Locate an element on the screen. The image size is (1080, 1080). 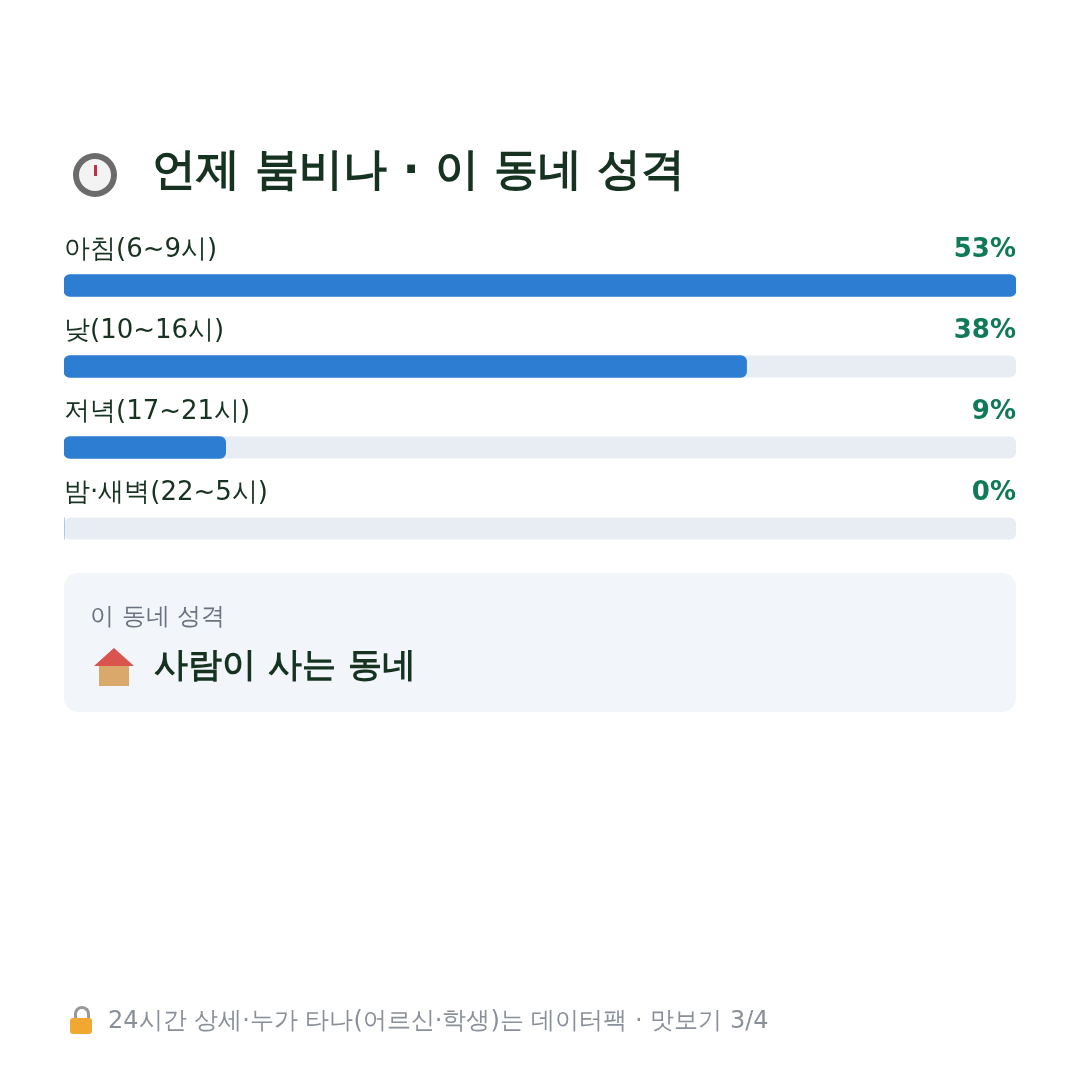
text: 24시간 상세·누가 타나(어르신·학생)는 데이터팩 · 맛보기 3/4 is located at coordinates (438, 1020).